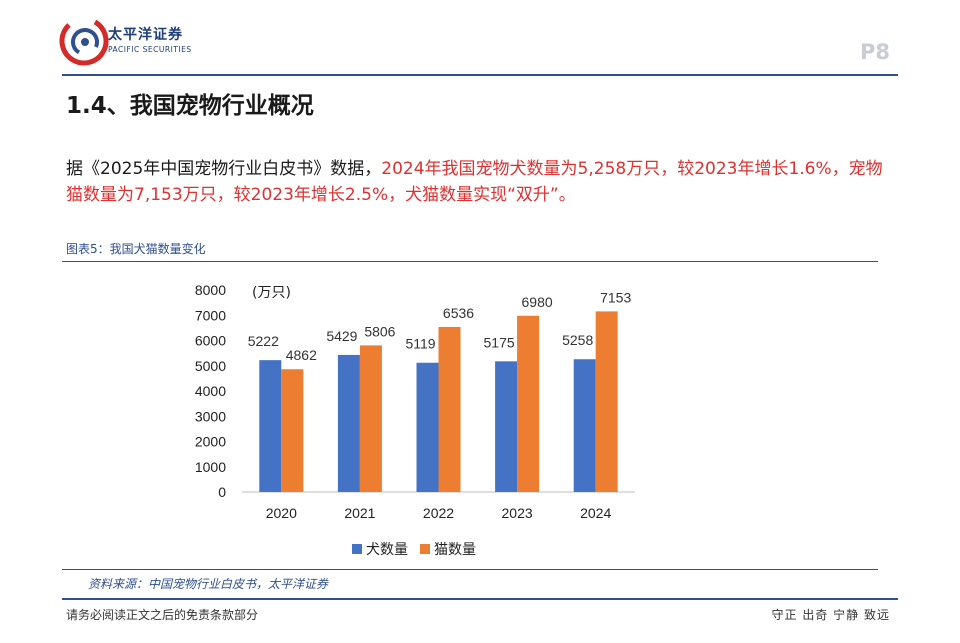 The width and height of the screenshot is (960, 643). What do you see at coordinates (438, 513) in the screenshot?
I see `x-tick-label: 2022` at bounding box center [438, 513].